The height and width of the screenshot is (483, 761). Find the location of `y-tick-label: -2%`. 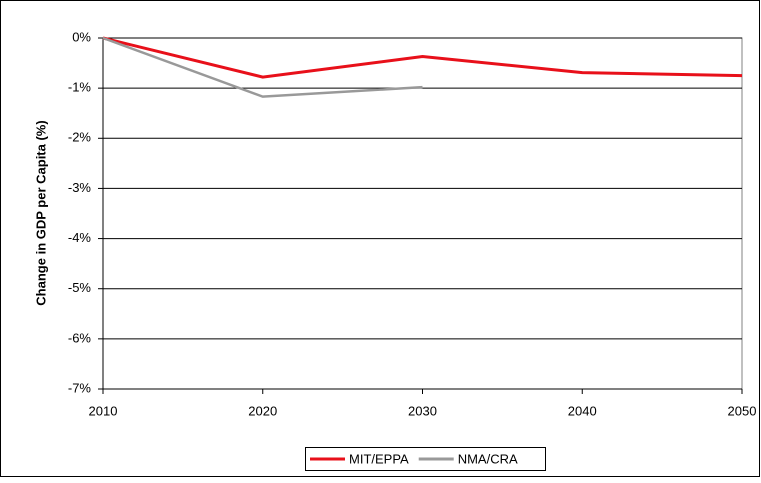

y-tick-label: -2% is located at coordinates (80, 137).